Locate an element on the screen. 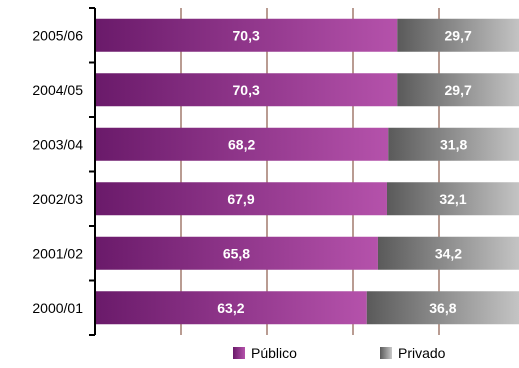 This screenshot has height=368, width=519. legend-item-privado: Privado is located at coordinates (412, 353).